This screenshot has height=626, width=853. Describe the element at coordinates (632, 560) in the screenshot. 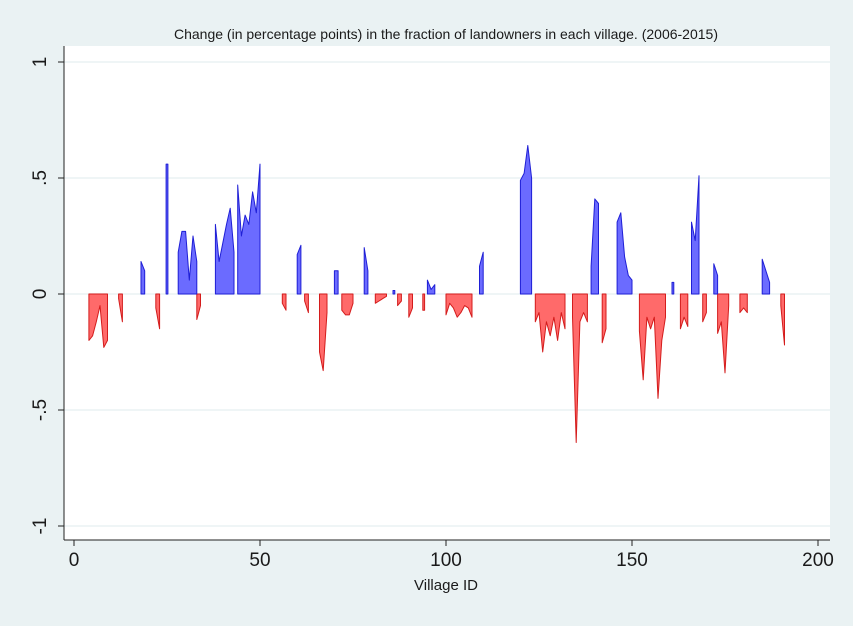

I see `x-tick-label-3: 150` at that location.